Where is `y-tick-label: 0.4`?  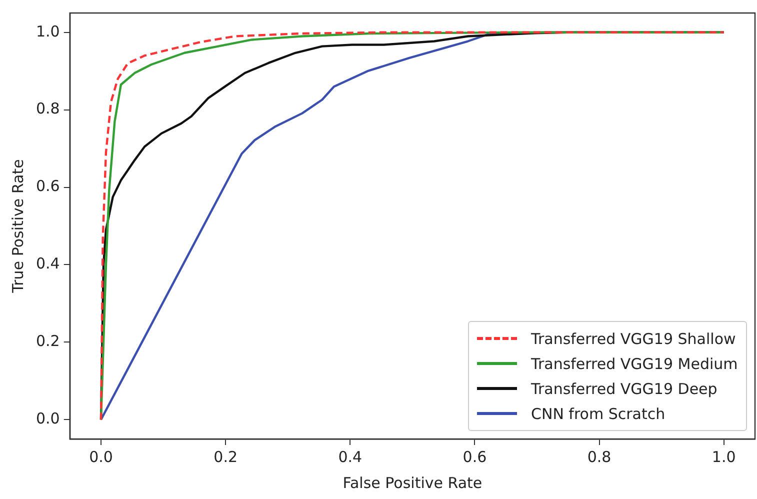
y-tick-label: 0.4 is located at coordinates (48, 263).